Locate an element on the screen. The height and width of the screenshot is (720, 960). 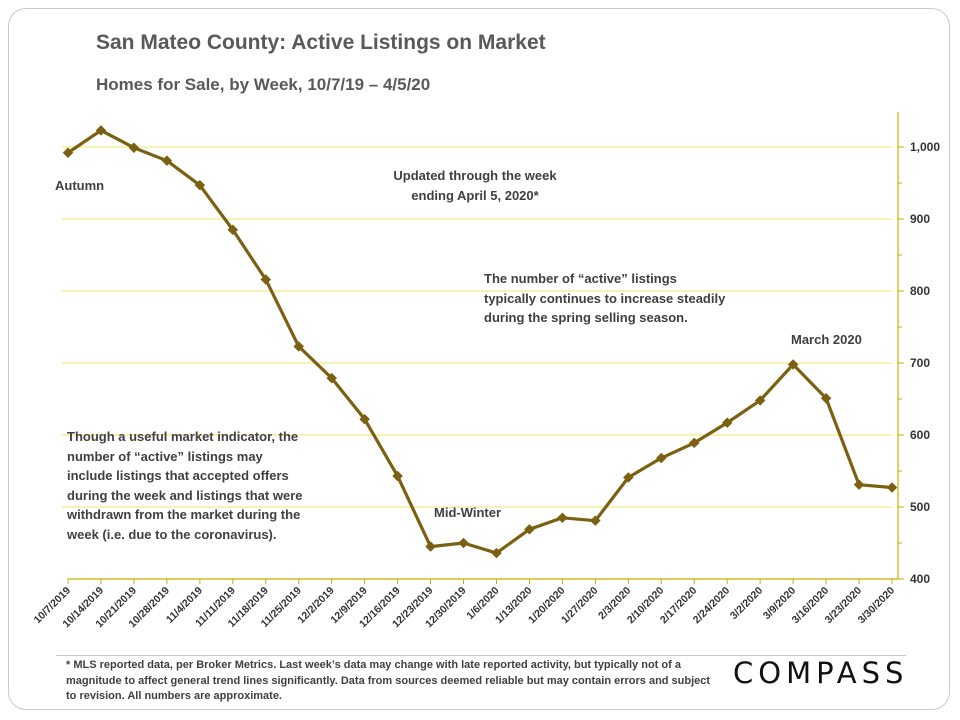
x-tick-label: 1/27/2020 is located at coordinates (580, 606).